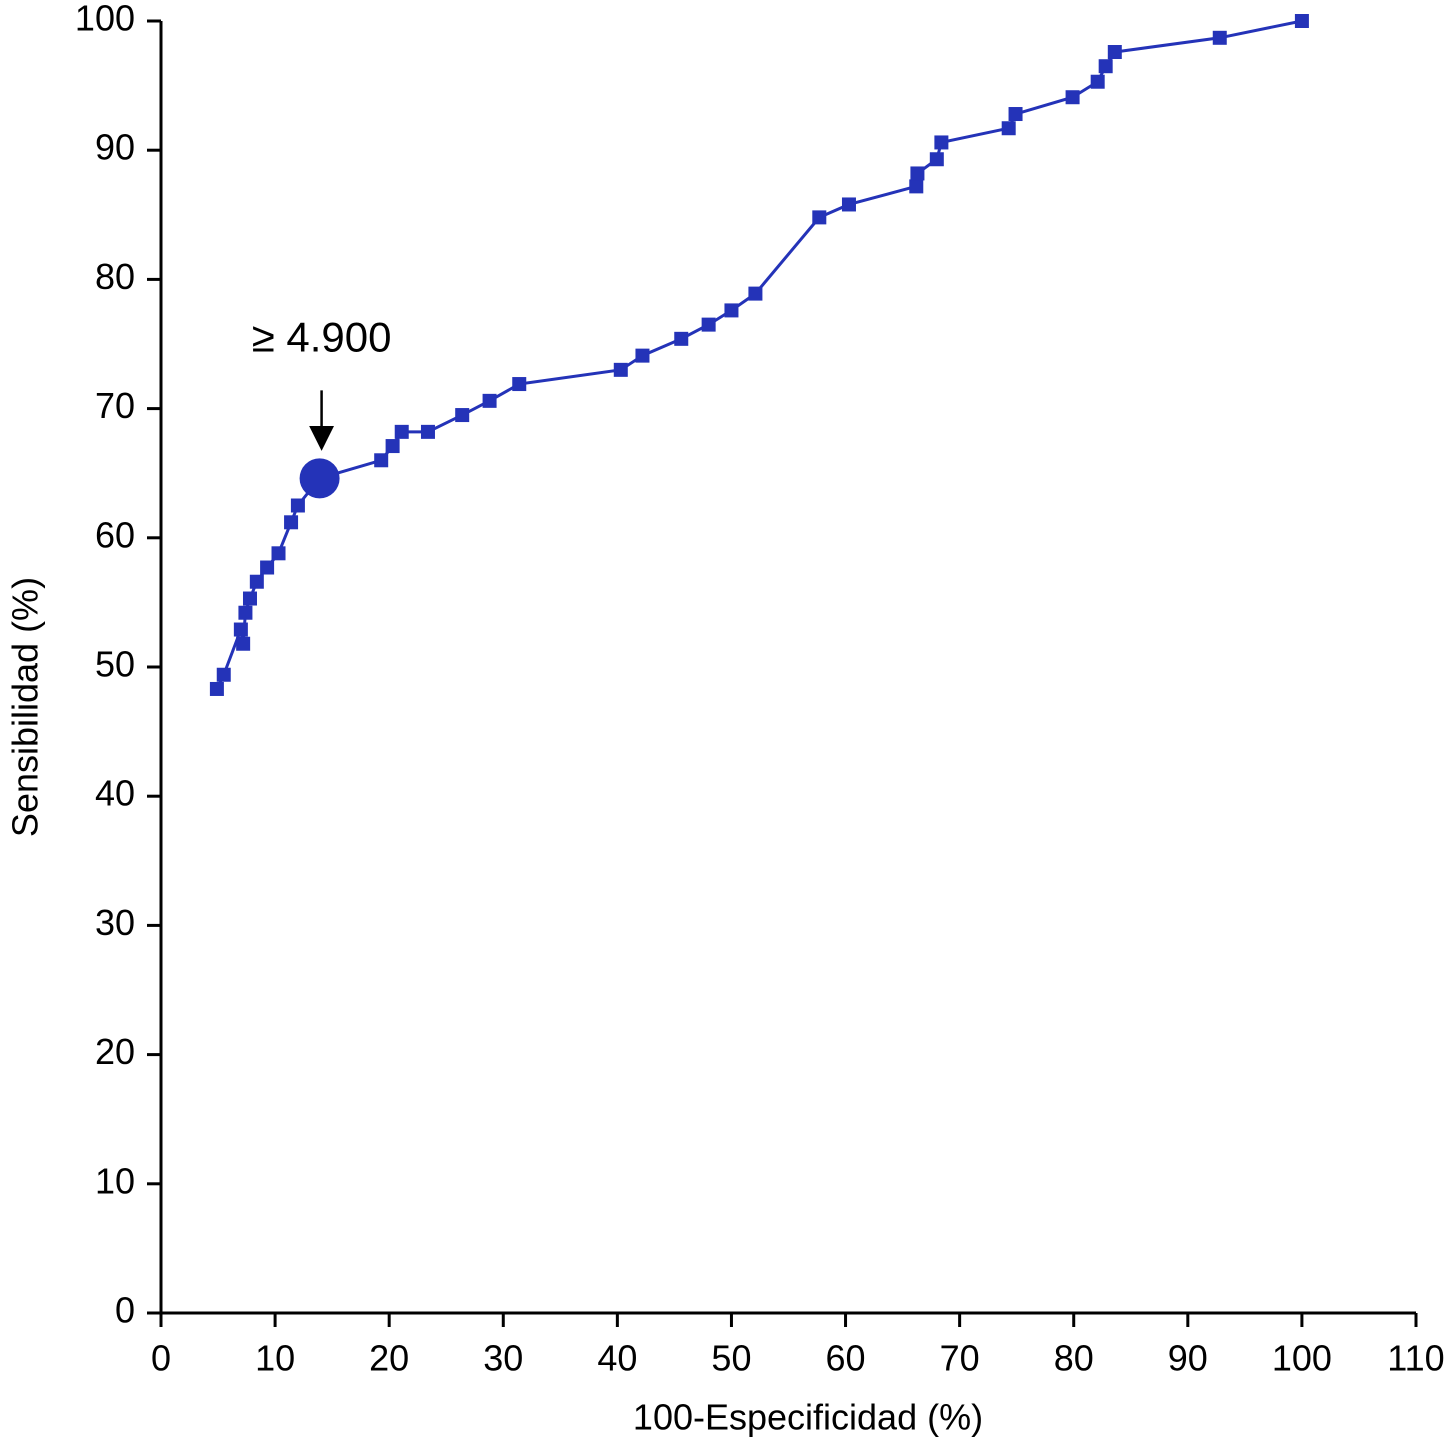 Image resolution: width=1452 pixels, height=1448 pixels. Describe the element at coordinates (503, 1358) in the screenshot. I see `x-tick-label: 30` at that location.